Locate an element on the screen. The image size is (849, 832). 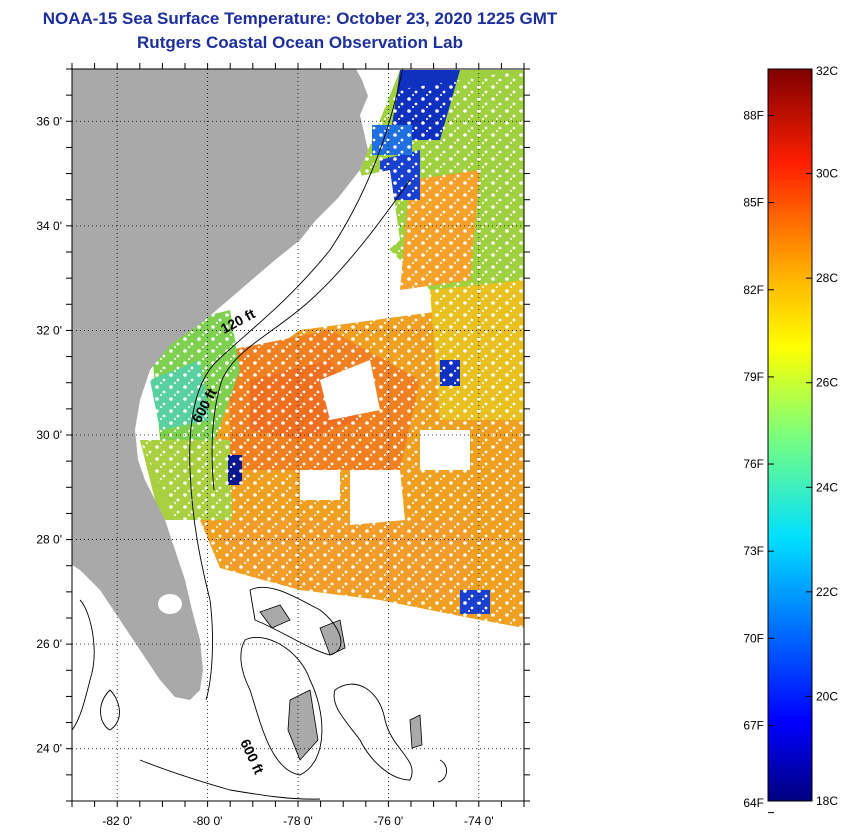
fahrenheit-label: 70F is located at coordinates (753, 638).